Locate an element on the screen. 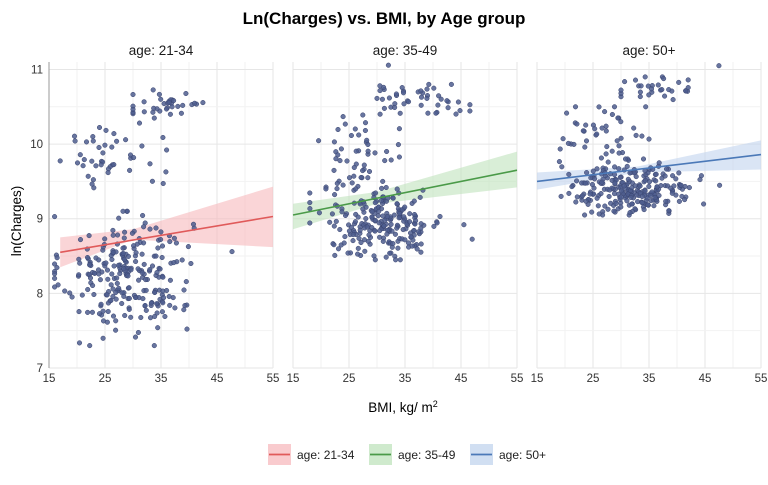 Image resolution: width=768 pixels, height=485 pixels. legend-label: age: 35-49 is located at coordinates (427, 455).